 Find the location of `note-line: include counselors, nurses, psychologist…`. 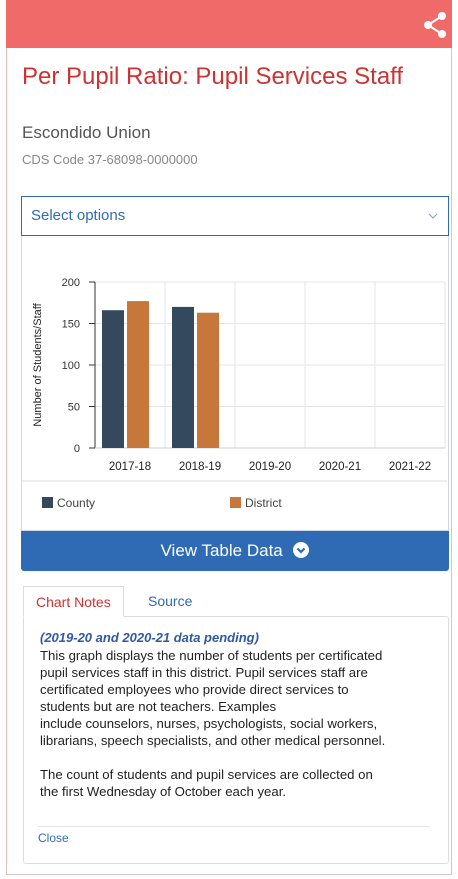

note-line: include counselors, nurses, psychologist… is located at coordinates (209, 723).